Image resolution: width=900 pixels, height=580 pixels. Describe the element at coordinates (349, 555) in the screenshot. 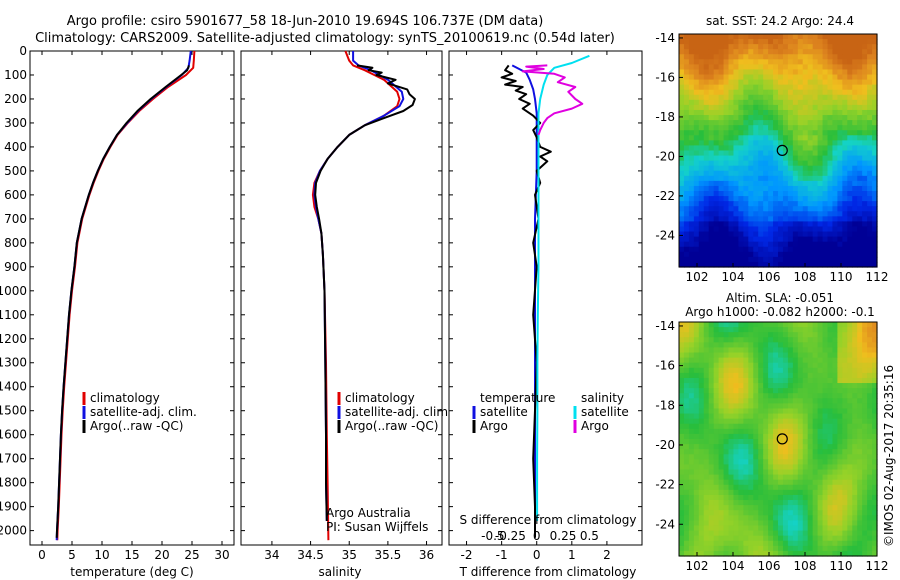

I see `x-tick-label: 35` at that location.